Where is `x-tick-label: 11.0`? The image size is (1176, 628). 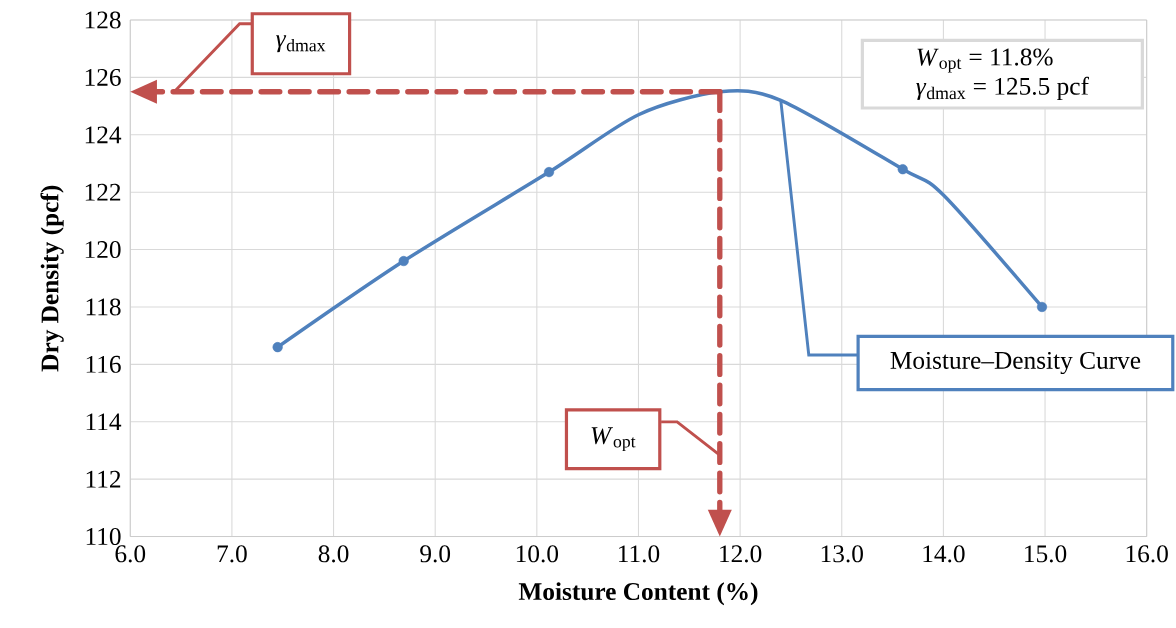
x-tick-label: 11.0 is located at coordinates (639, 554).